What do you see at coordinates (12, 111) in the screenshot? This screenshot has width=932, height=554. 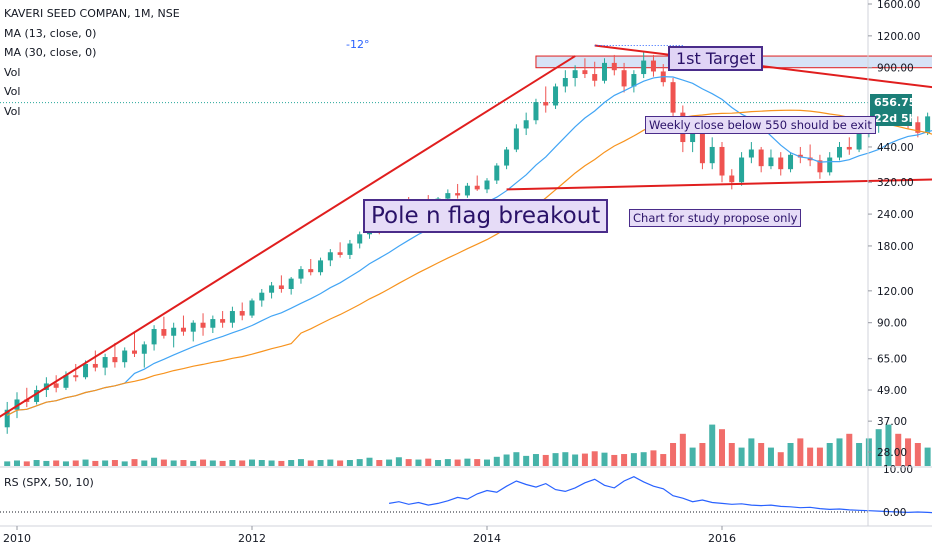 I see `vol-legend-3: Vol` at bounding box center [12, 111].